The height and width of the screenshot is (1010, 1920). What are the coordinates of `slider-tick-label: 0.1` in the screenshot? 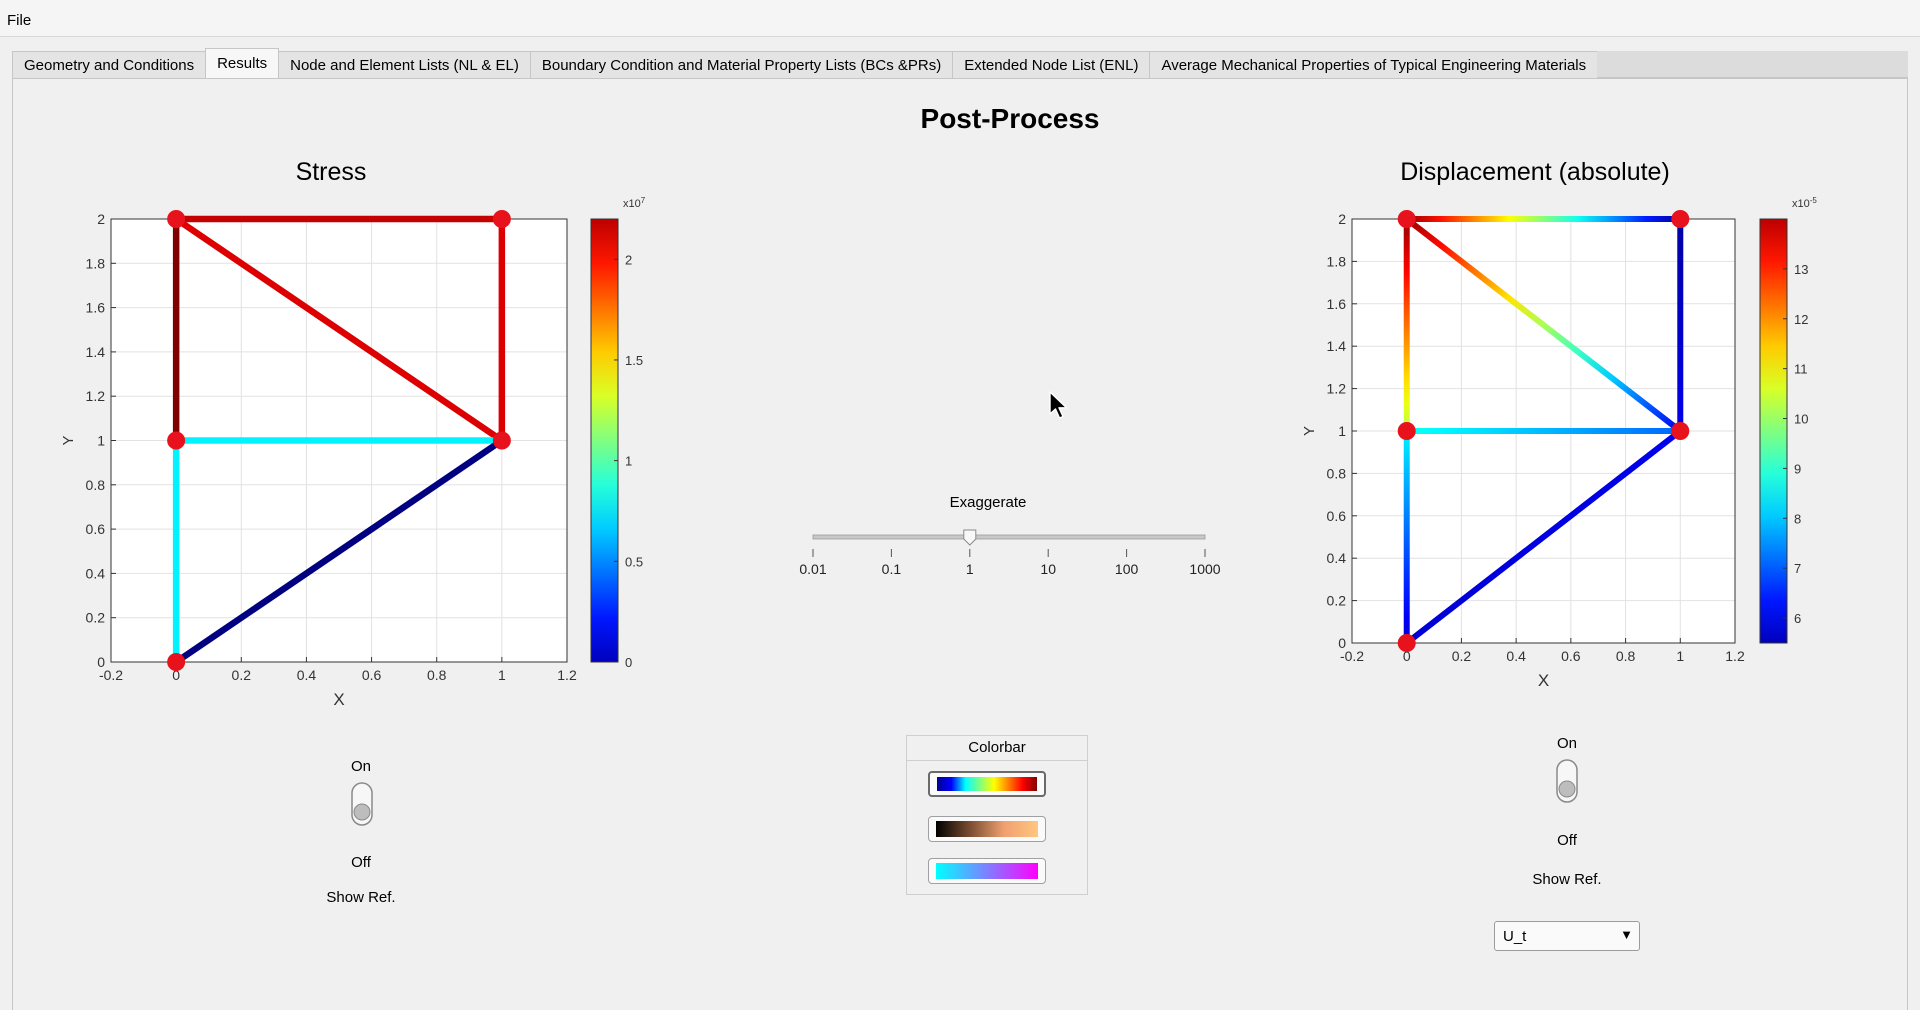 It's located at (892, 569).